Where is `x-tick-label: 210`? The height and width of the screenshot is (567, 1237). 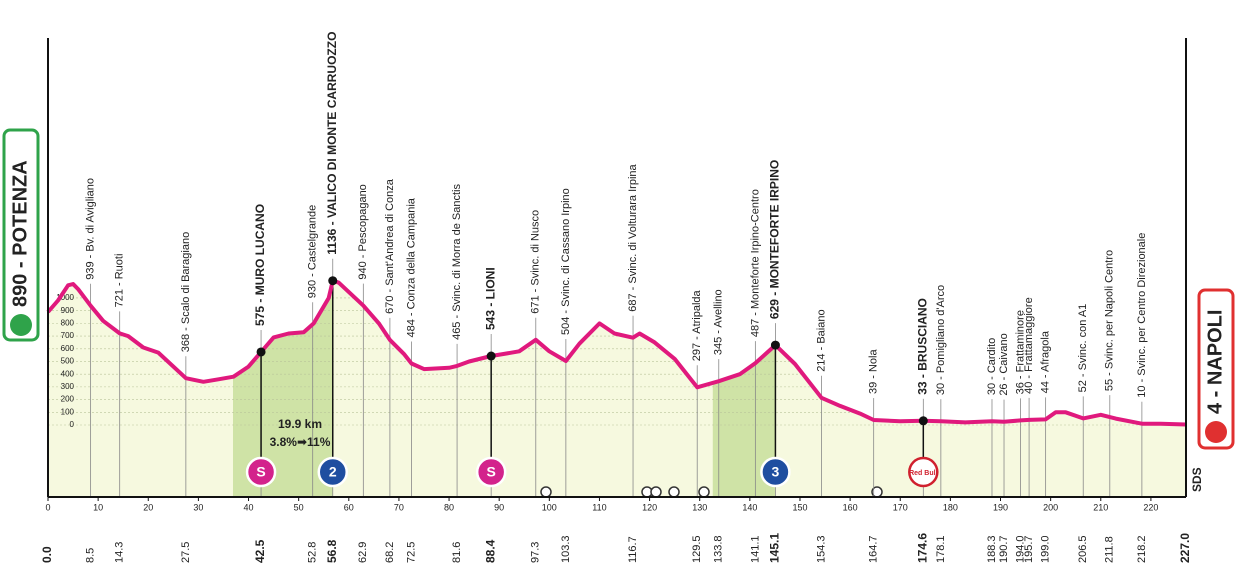 x-tick-label: 210 is located at coordinates (1100, 507).